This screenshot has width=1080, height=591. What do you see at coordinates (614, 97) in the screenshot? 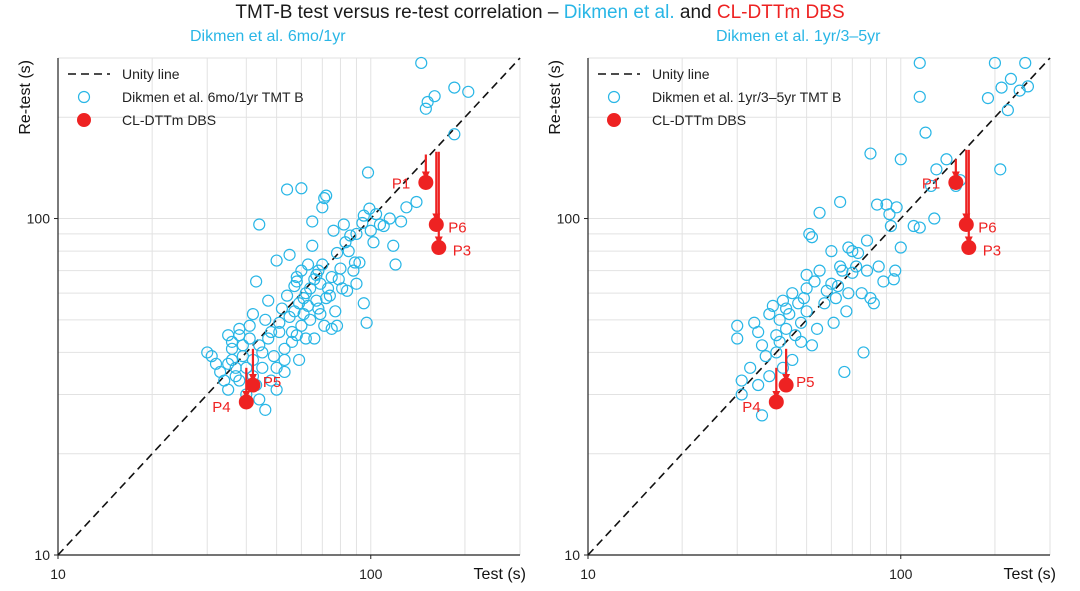
I see `legend-open-circle-icon` at bounding box center [614, 97].